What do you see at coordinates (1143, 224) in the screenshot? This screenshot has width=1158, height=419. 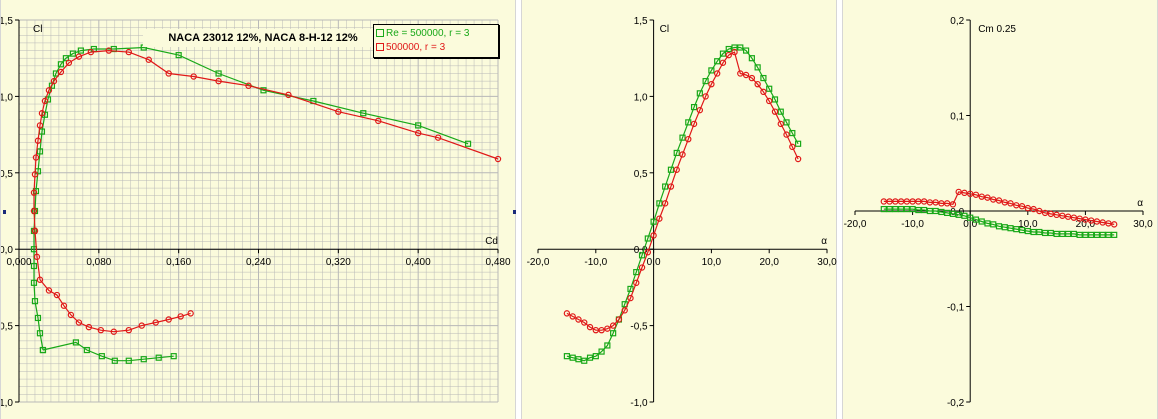 I see `x-tick-label: 30,0` at bounding box center [1143, 224].